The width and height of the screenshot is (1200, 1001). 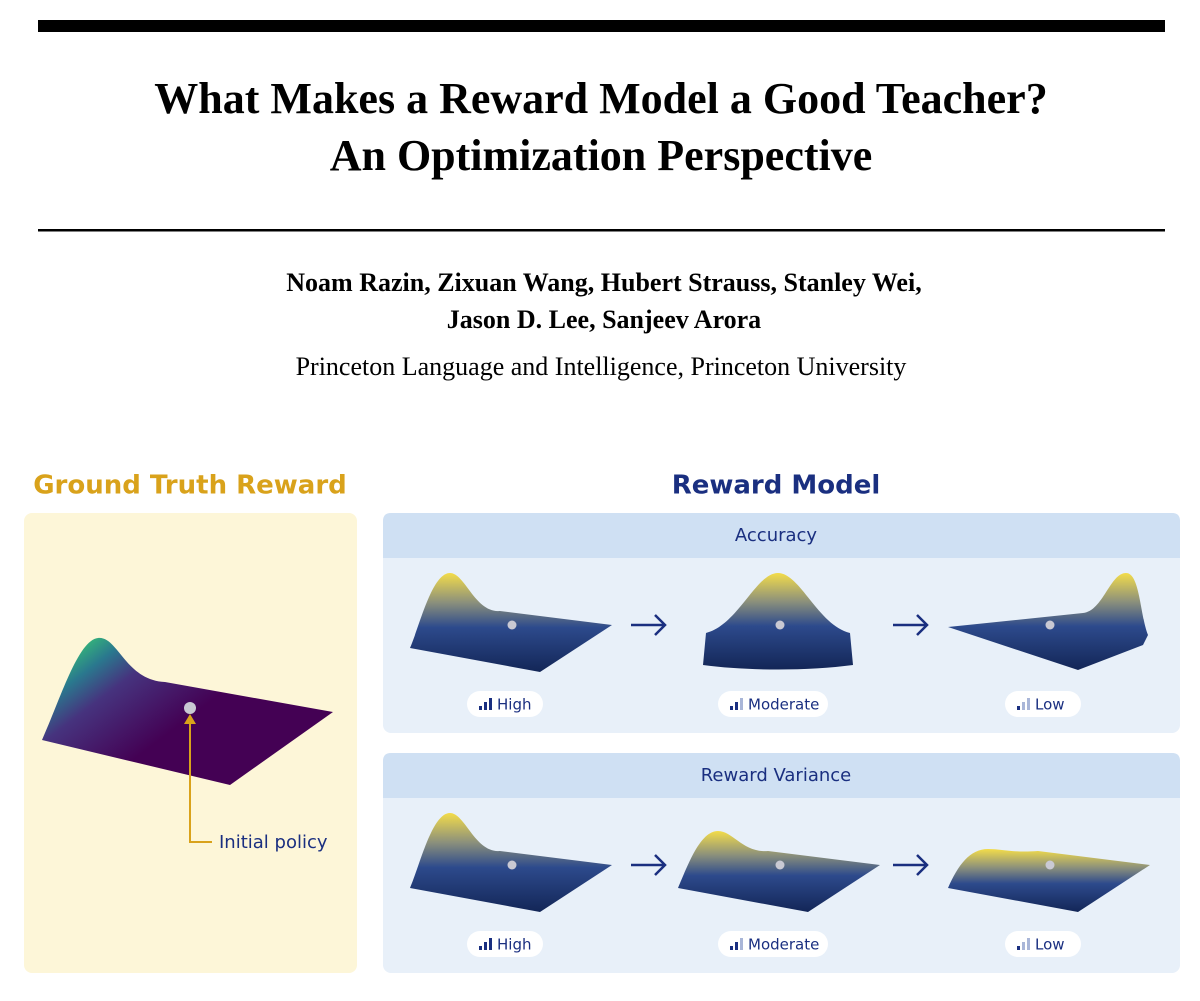 What do you see at coordinates (200, 780) in the screenshot?
I see `pointer` at bounding box center [200, 780].